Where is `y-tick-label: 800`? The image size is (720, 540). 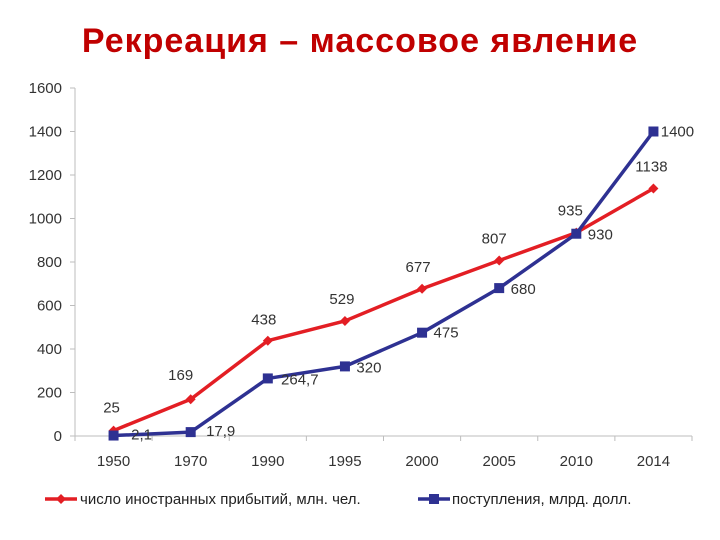 y-tick-label: 800 is located at coordinates (49, 262).